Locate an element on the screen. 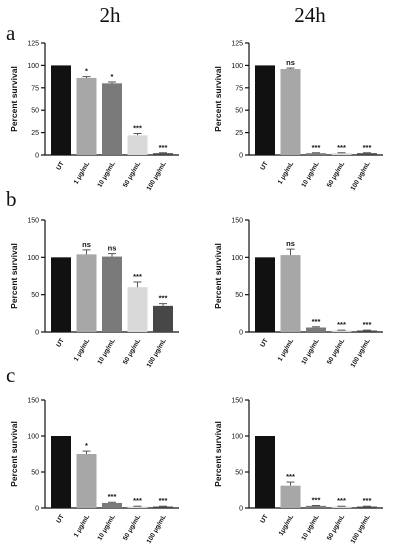 Image resolution: width=418 pixels, height=550 pixels. y-tick-label: 25 is located at coordinates (35, 133).